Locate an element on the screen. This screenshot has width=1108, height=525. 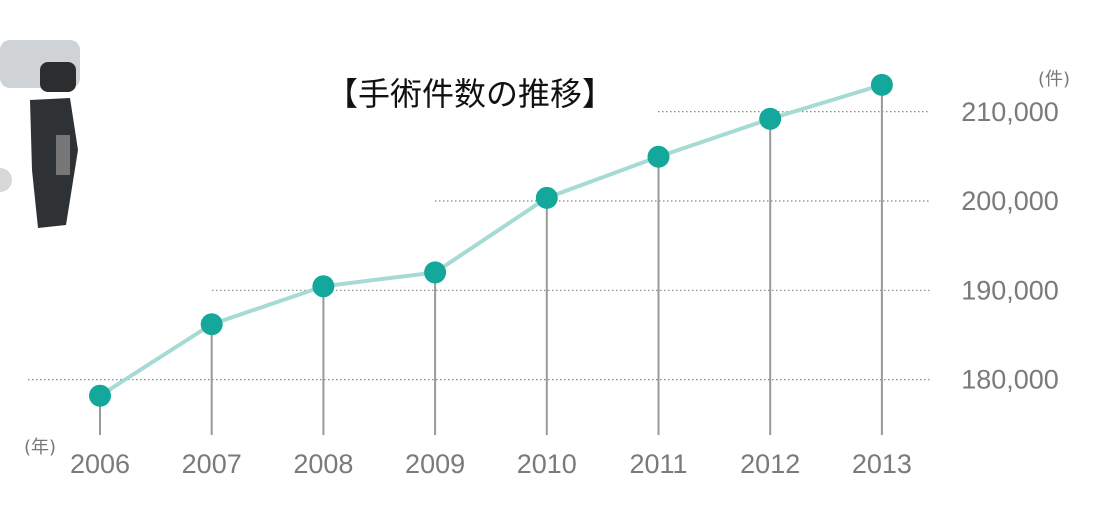
product-photo is located at coordinates (40, 134).